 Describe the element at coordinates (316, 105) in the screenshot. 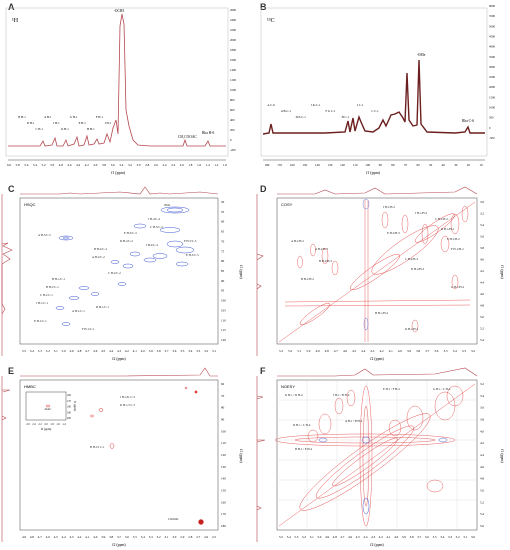

I see `peak-label: J K-C-1` at that location.